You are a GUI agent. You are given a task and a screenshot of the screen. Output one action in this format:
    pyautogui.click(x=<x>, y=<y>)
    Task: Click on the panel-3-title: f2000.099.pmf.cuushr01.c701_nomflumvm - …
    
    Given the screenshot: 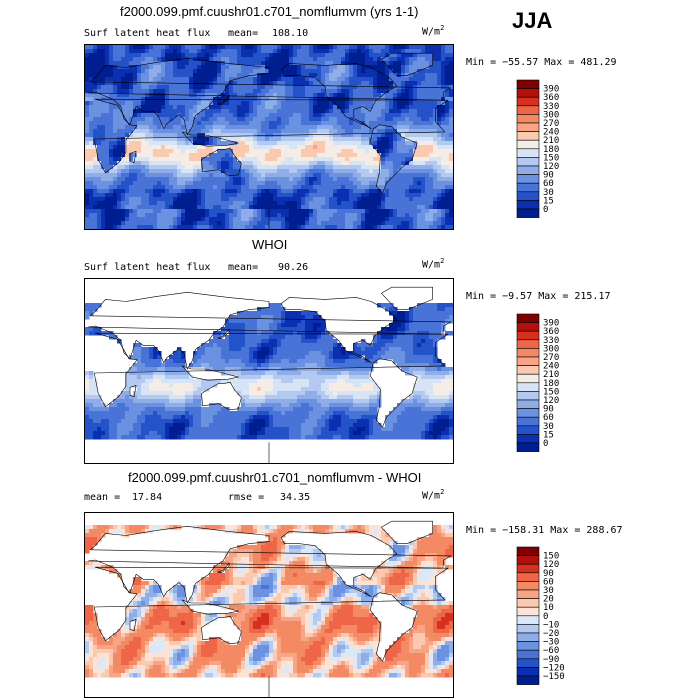 What is the action you would take?
    pyautogui.click(x=275, y=477)
    